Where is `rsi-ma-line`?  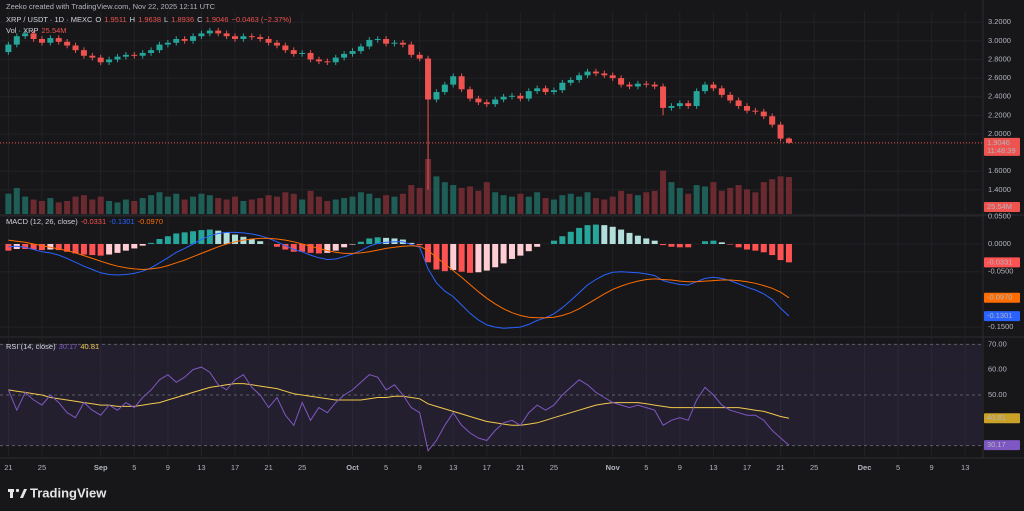
rsi-ma-line is located at coordinates (399, 404).